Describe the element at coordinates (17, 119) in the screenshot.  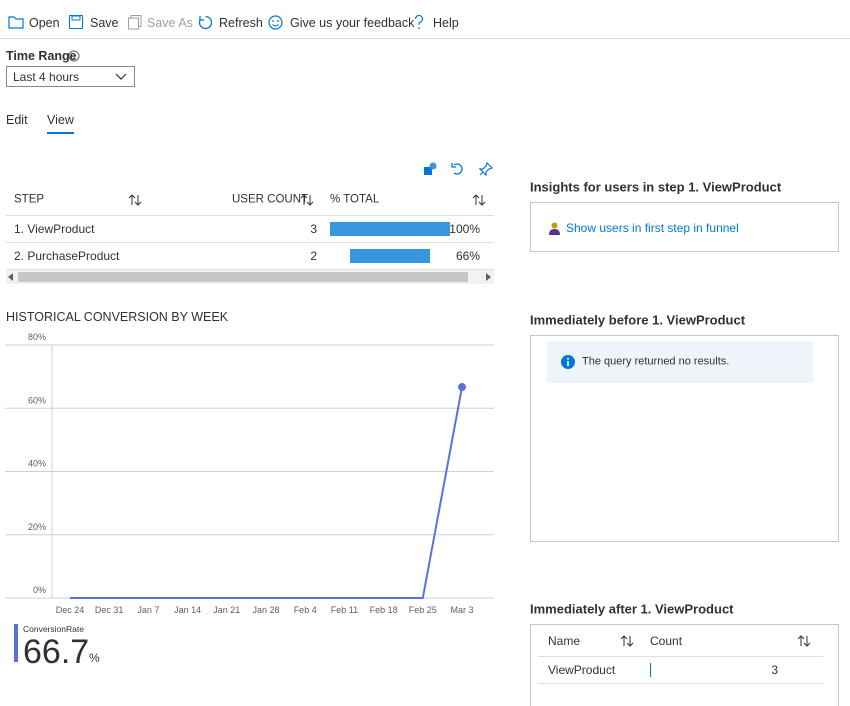
I see `tab: Edit` at that location.